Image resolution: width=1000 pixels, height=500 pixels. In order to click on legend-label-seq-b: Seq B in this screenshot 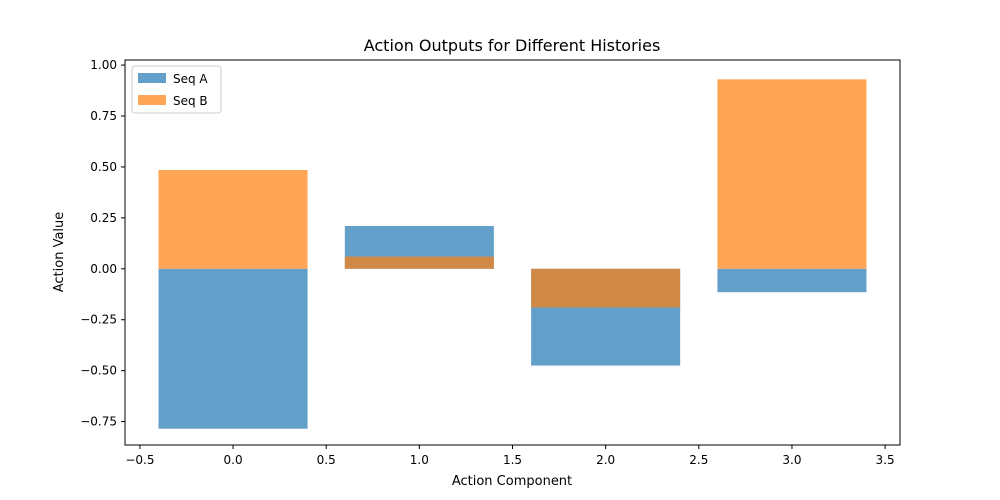, I will do `click(190, 101)`.